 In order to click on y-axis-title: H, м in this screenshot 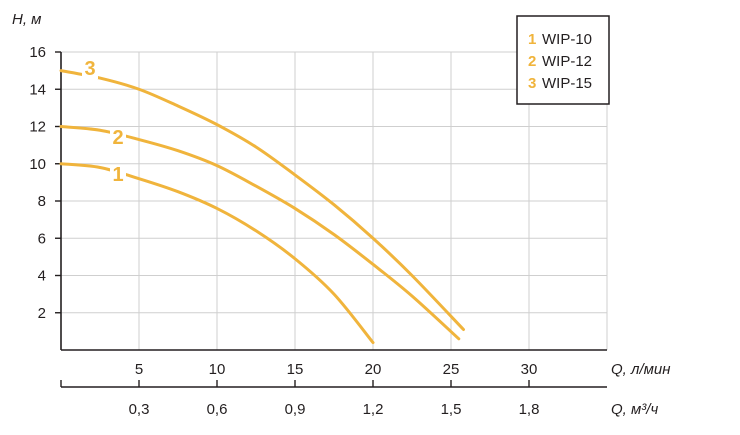, I will do `click(26, 19)`.